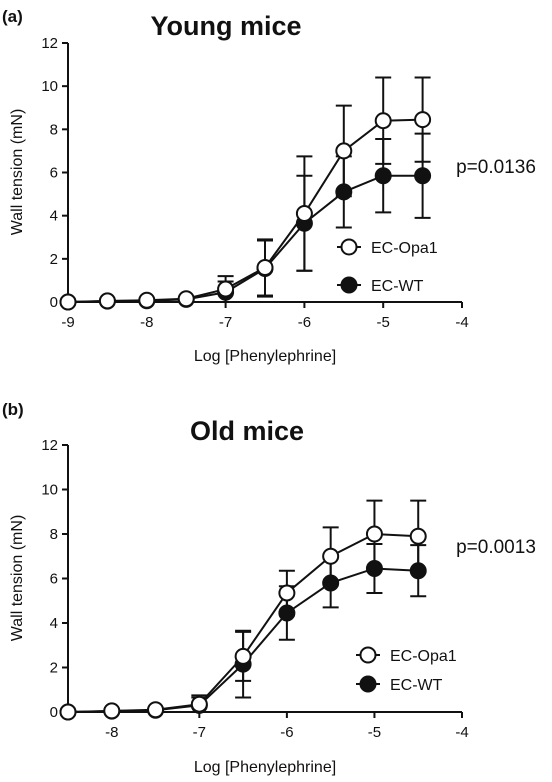 The width and height of the screenshot is (552, 782). Describe the element at coordinates (496, 167) in the screenshot. I see `p-value-annotation: p=0.0136` at that location.